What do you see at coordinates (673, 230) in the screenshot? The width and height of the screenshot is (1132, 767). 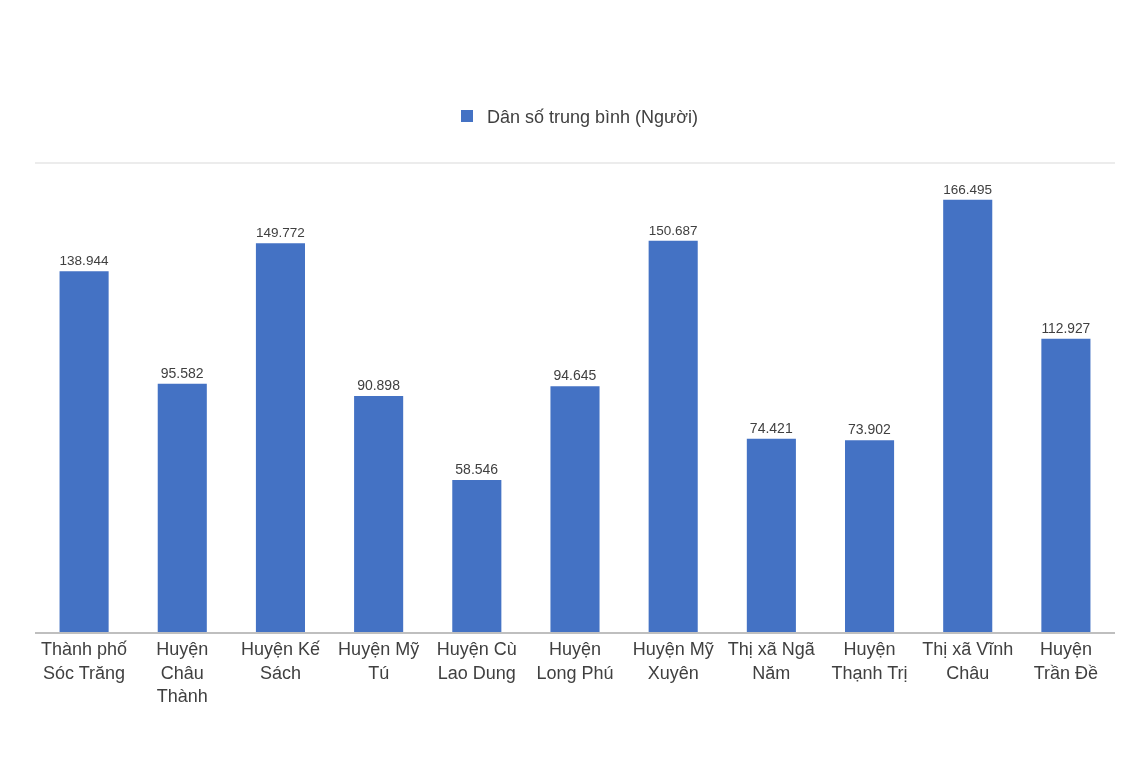 I see `data-label: 150.687` at bounding box center [673, 230].